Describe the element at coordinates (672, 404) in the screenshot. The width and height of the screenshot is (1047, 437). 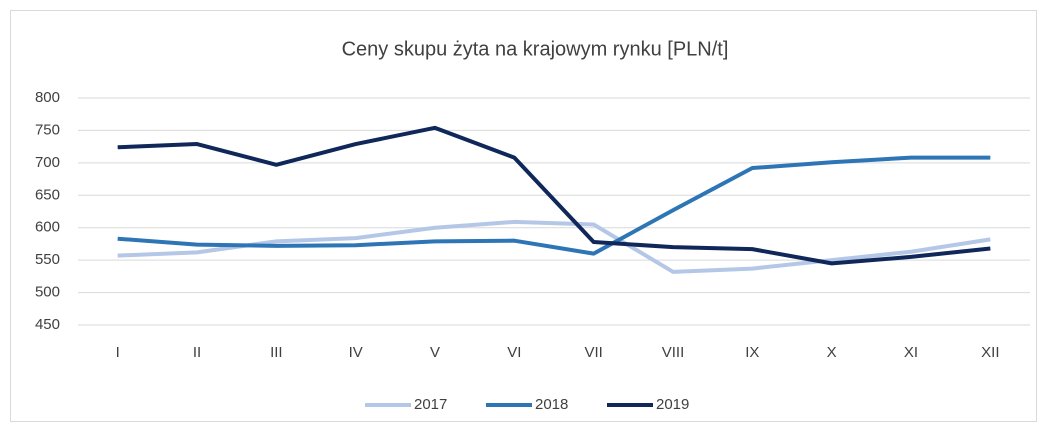
I see `legend-label: 2019` at that location.